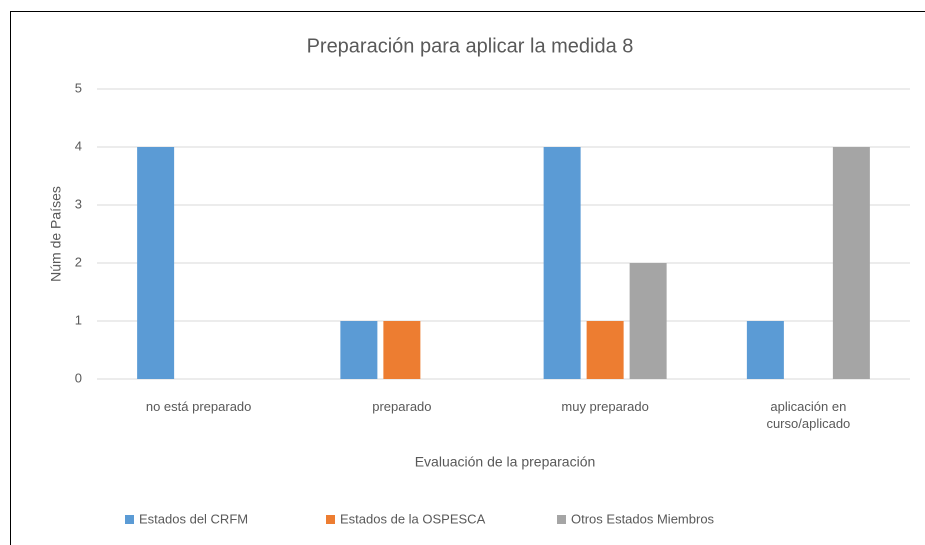 The height and width of the screenshot is (545, 925). I want to click on y-tick-label: 3, so click(78, 203).